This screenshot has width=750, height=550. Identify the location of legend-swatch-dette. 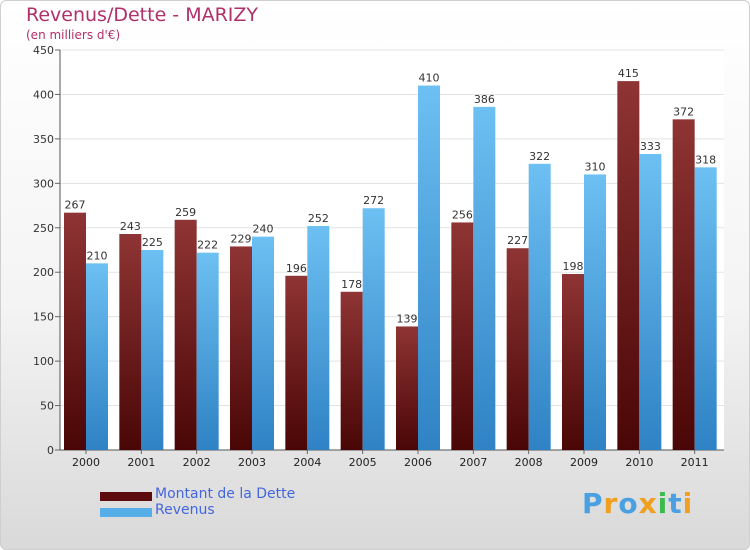
(126, 496).